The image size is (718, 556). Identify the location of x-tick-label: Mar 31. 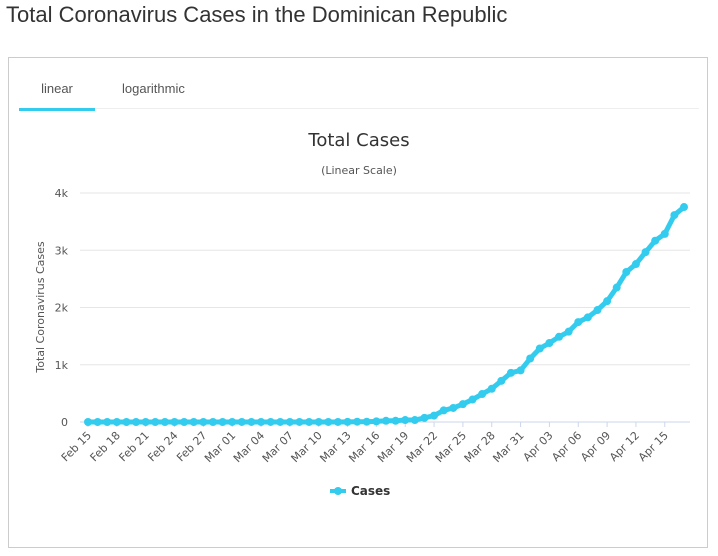
(508, 447).